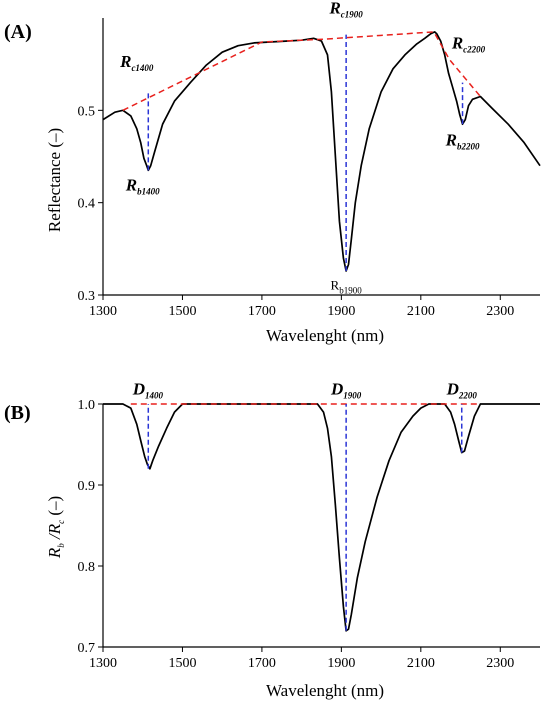 This screenshot has width=550, height=705. What do you see at coordinates (87, 204) in the screenshot?
I see `panel-a-y-tick-label: 0.4` at bounding box center [87, 204].